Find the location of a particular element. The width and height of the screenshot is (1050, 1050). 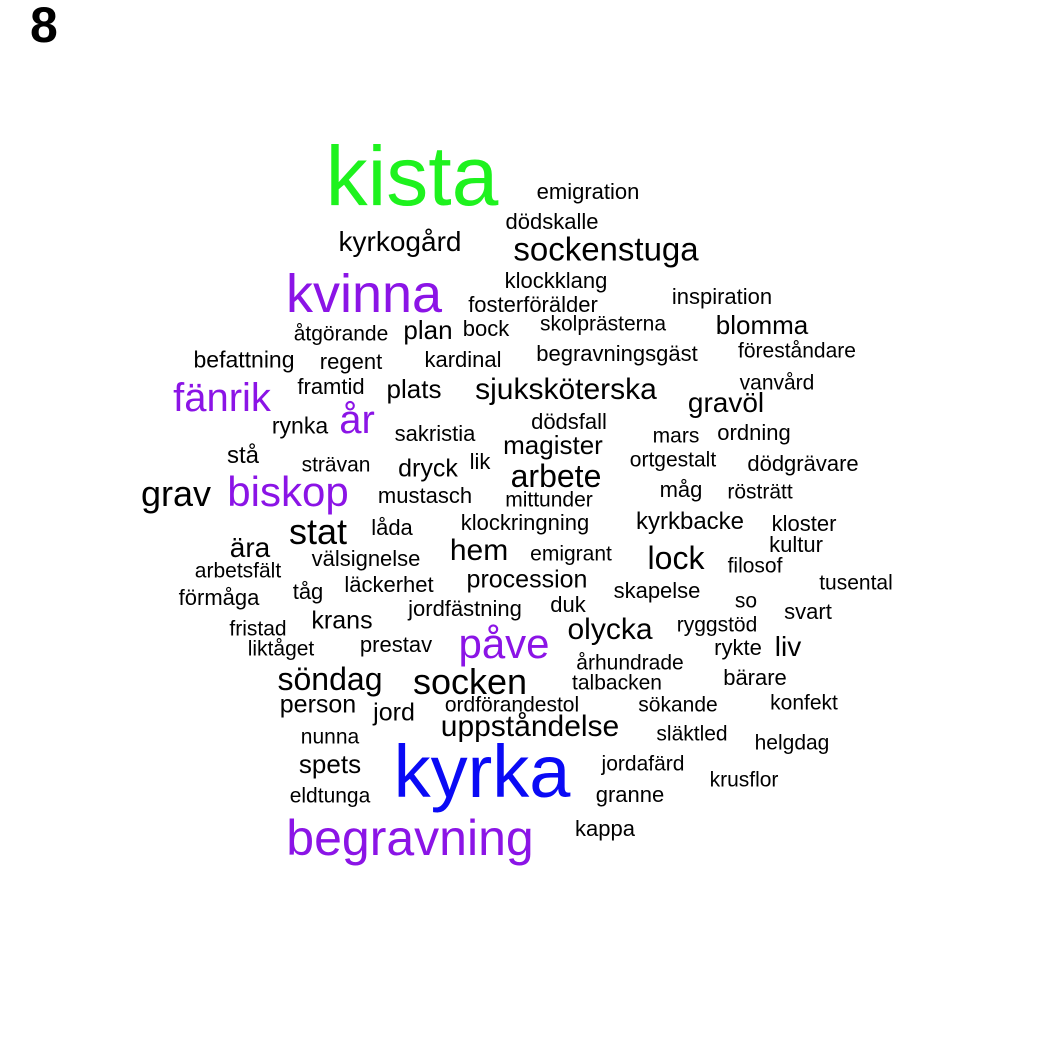

word-svart: svart is located at coordinates (808, 611).